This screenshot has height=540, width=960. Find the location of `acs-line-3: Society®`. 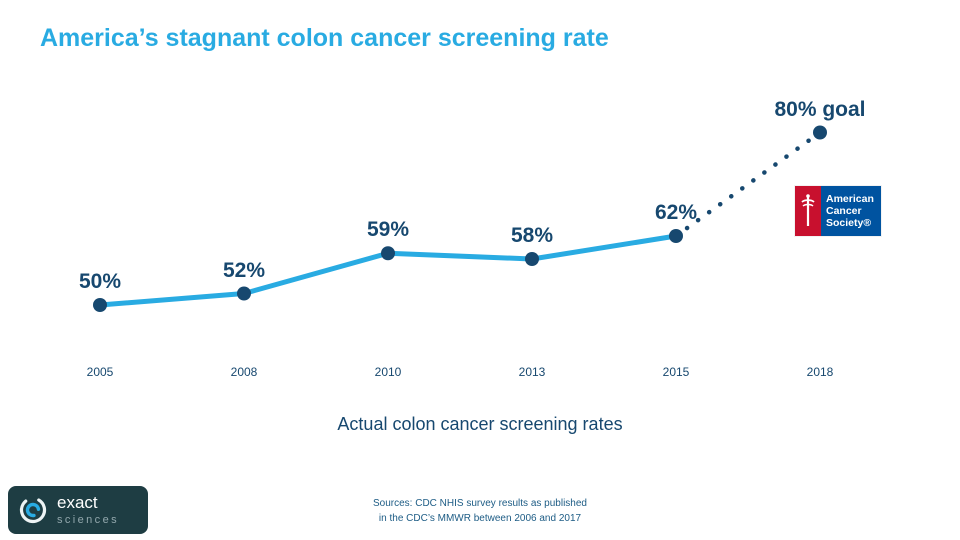

acs-line-3: Society® is located at coordinates (849, 223).